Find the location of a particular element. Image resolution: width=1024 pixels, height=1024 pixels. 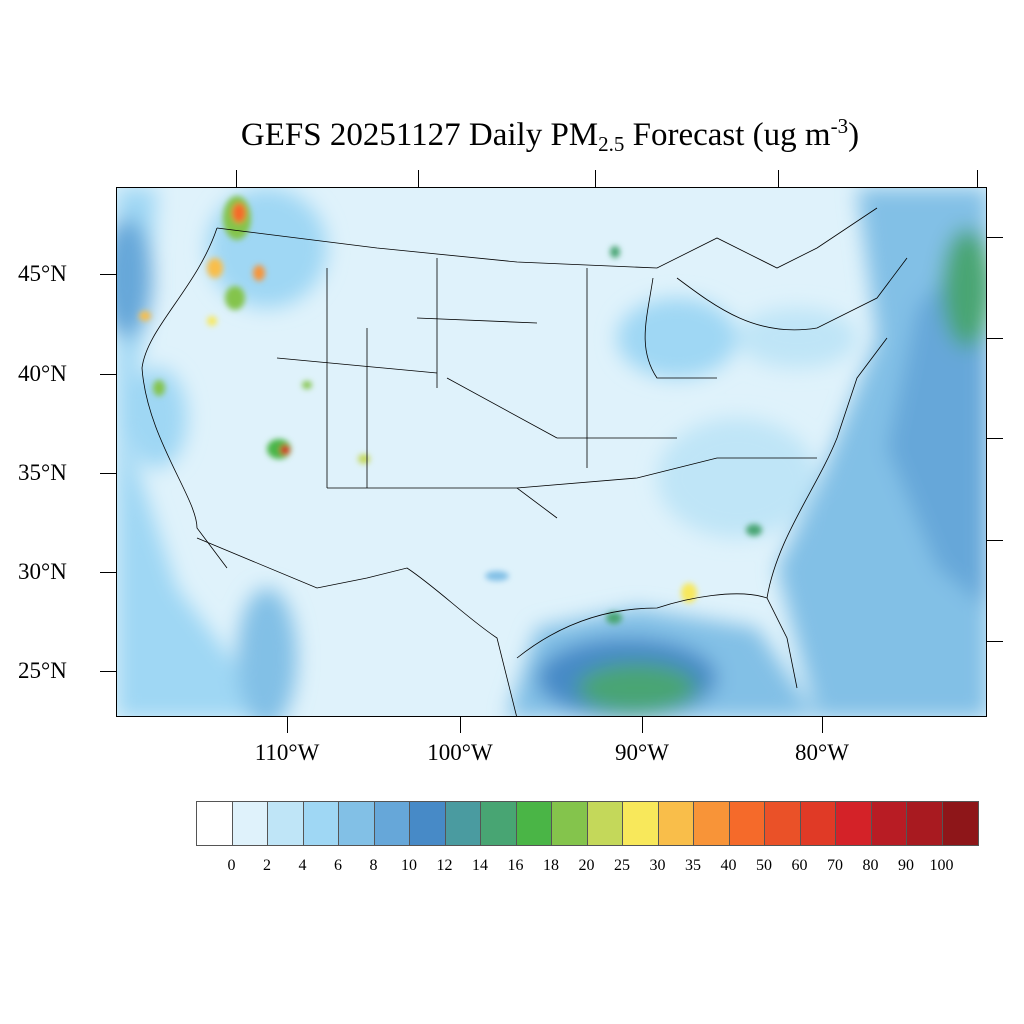

colorbar-label: 18 is located at coordinates (551, 865).